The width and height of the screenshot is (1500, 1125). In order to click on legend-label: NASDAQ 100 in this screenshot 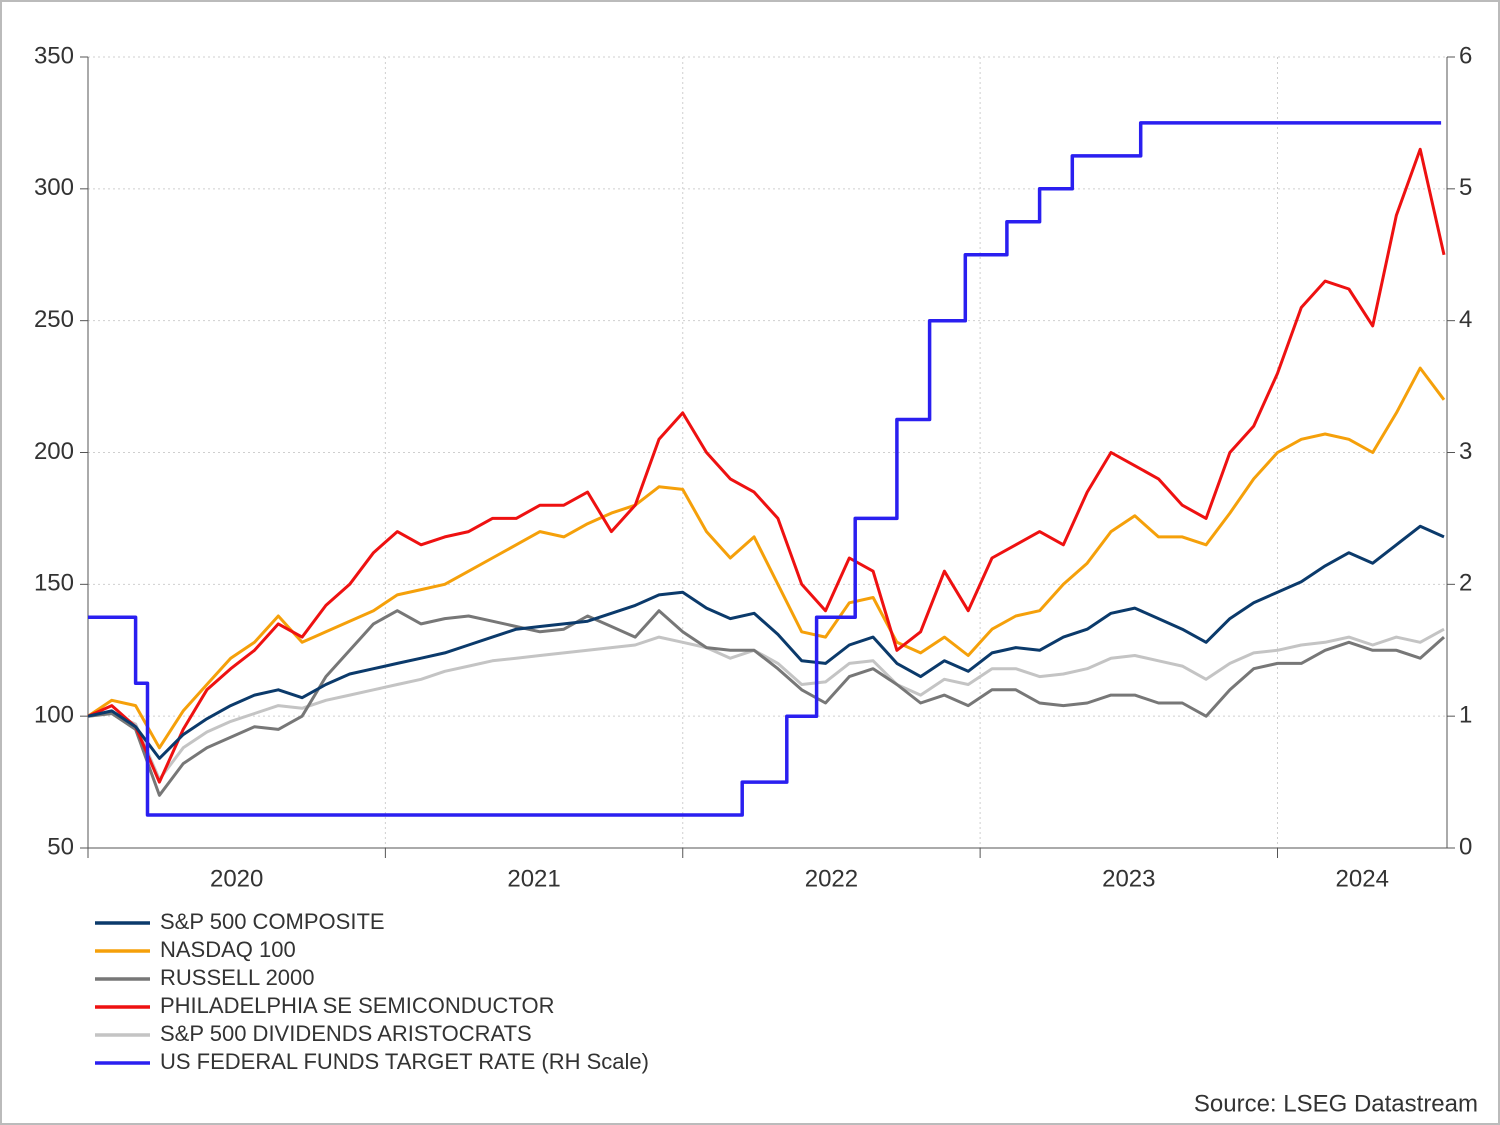, I will do `click(228, 949)`.